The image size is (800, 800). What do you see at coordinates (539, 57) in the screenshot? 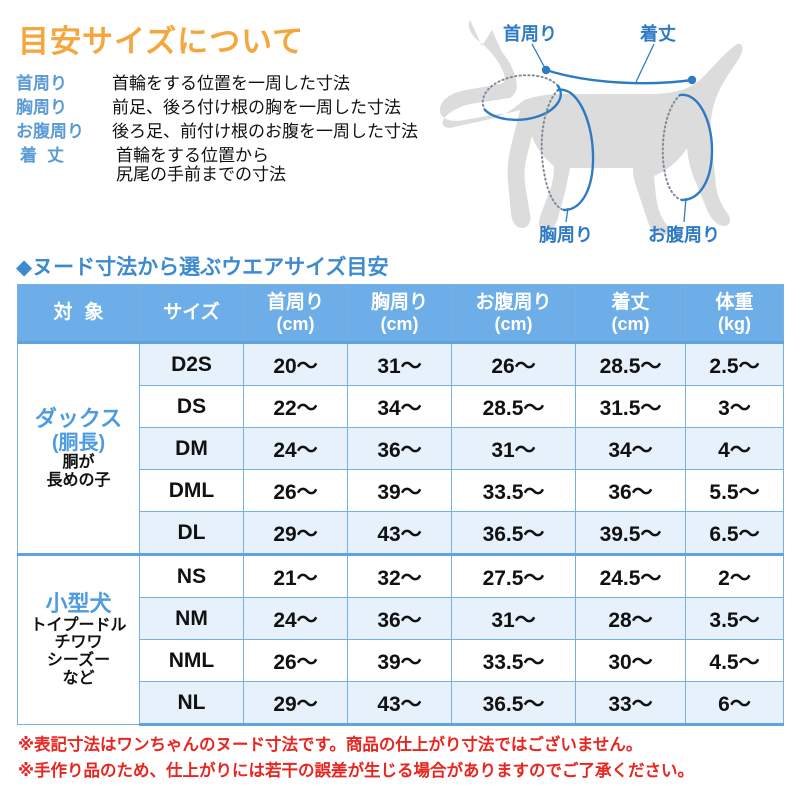
I see `leader-neck` at bounding box center [539, 57].